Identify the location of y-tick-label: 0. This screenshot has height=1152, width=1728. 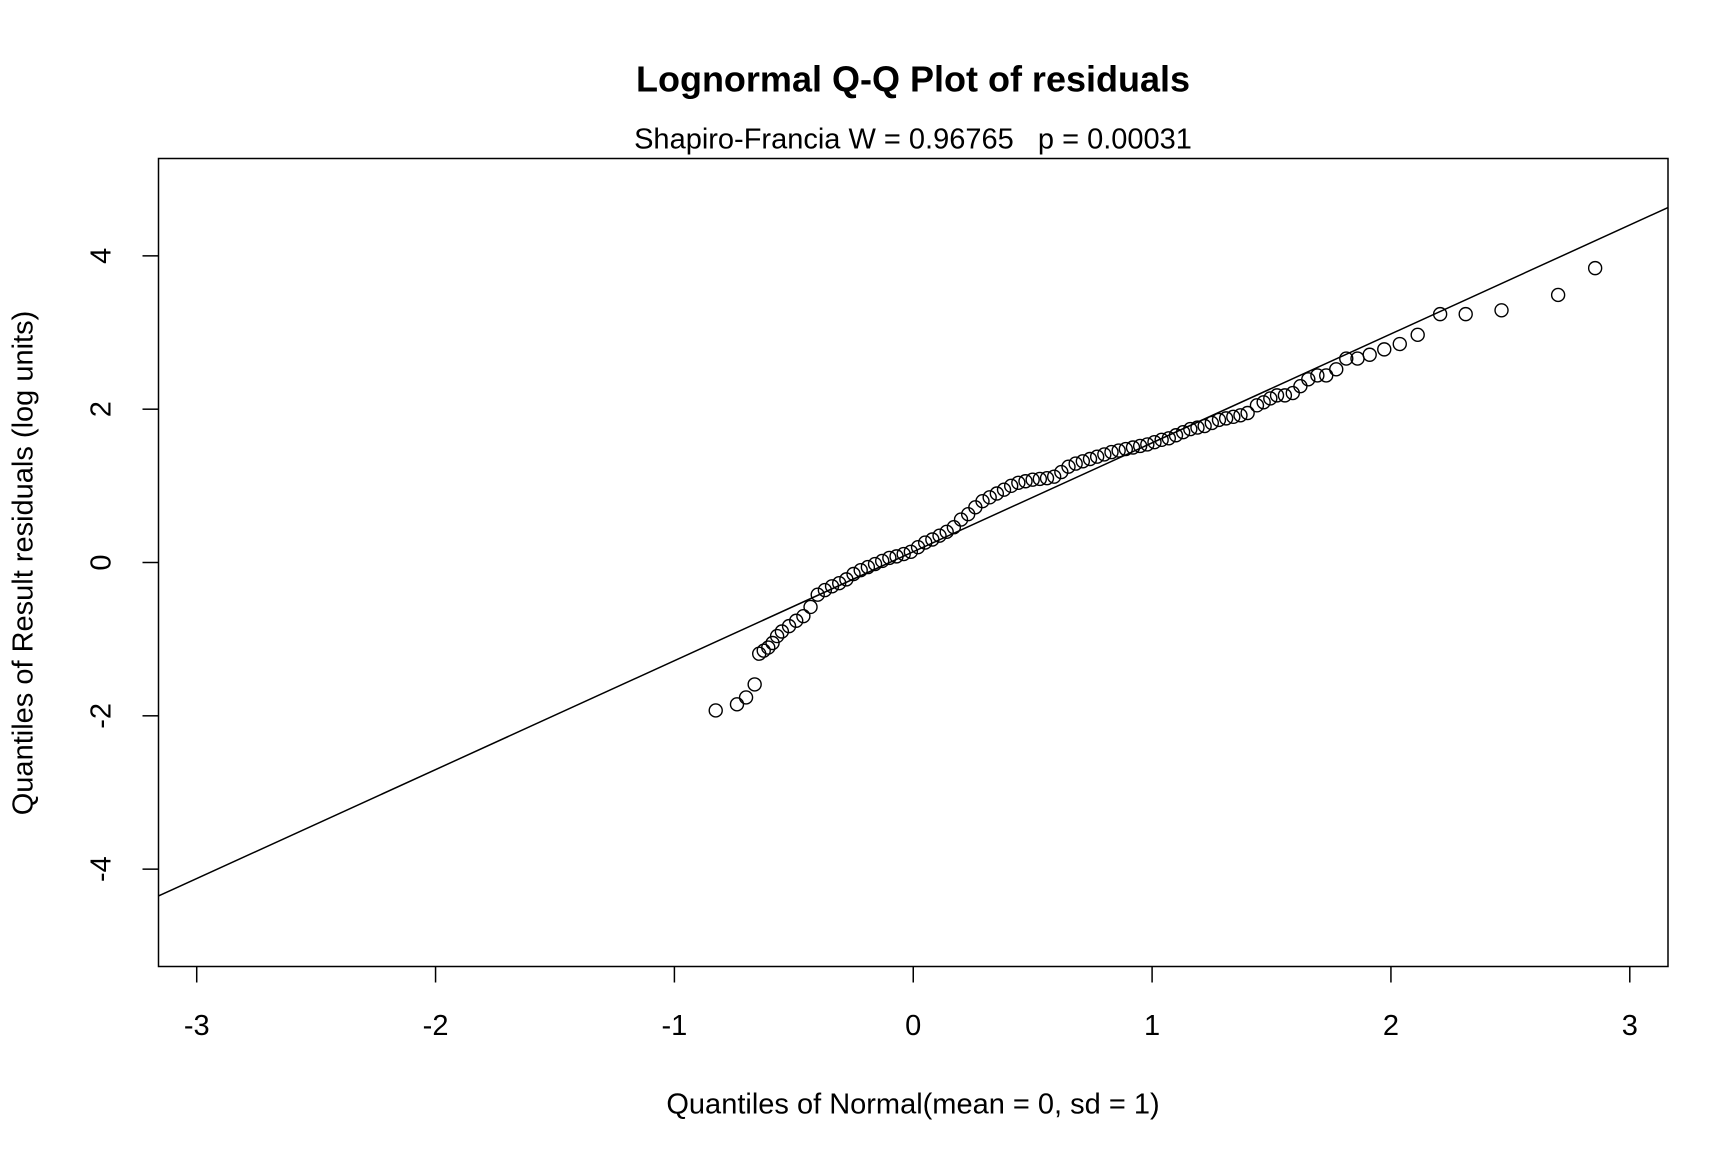
(102, 562).